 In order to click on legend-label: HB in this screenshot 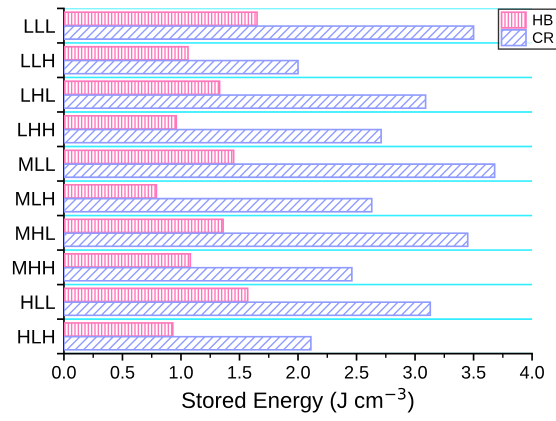, I will do `click(543, 20)`.